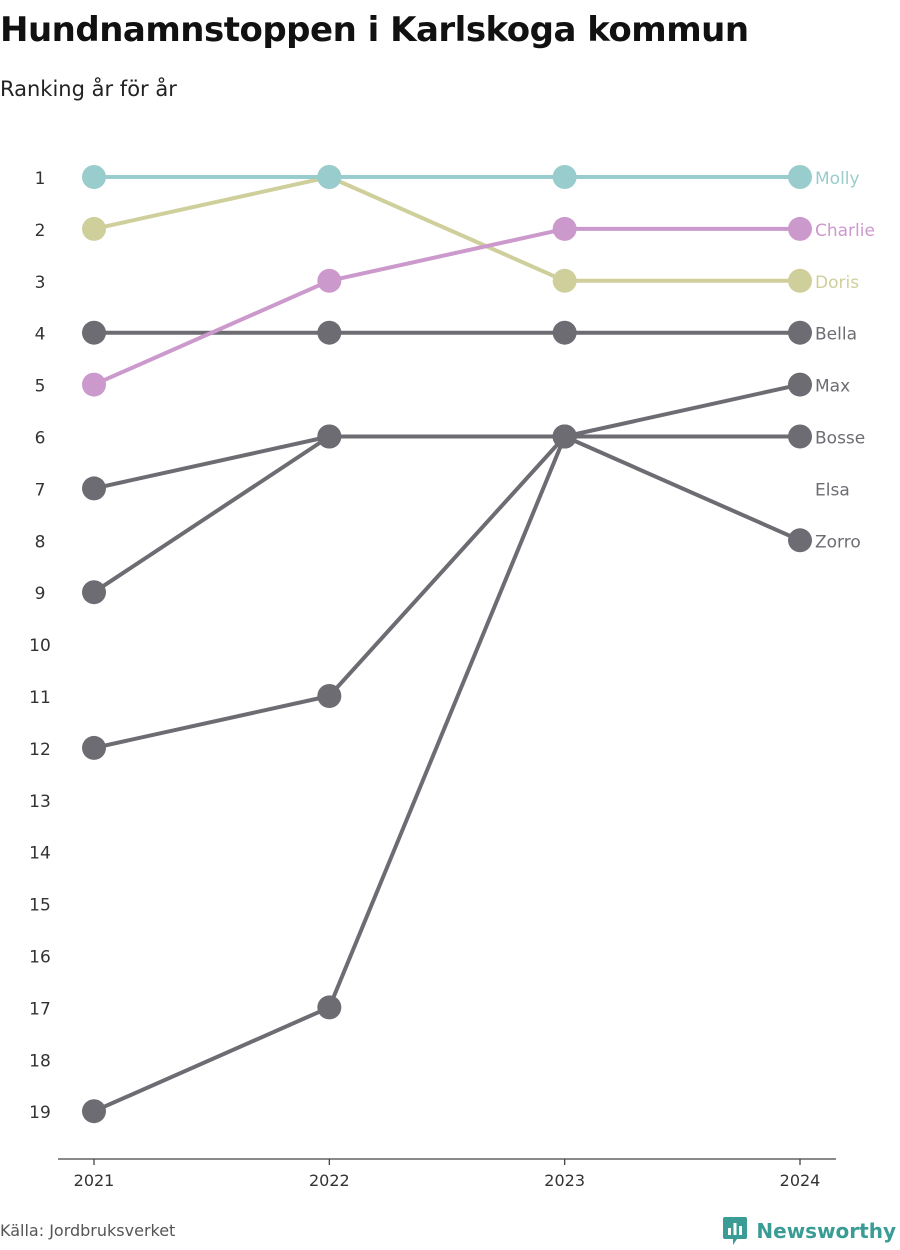 This screenshot has height=1250, width=900. Describe the element at coordinates (837, 179) in the screenshot. I see `end-label-molly: Molly` at that location.